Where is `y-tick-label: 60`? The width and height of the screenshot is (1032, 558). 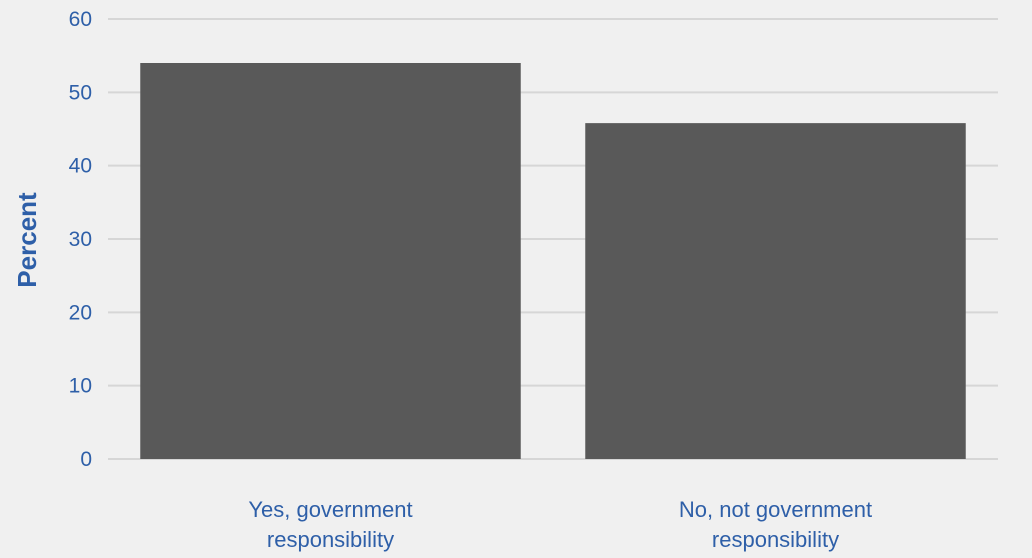 y-tick-label: 60 is located at coordinates (80, 19).